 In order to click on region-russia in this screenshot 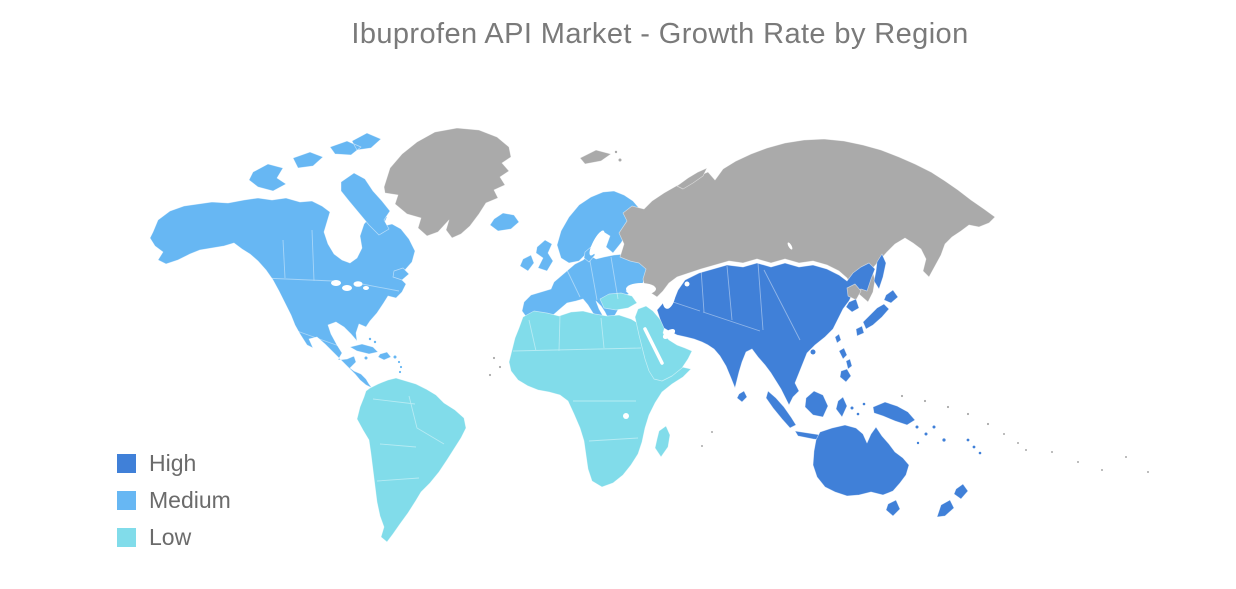, I will do `click(807, 220)`.